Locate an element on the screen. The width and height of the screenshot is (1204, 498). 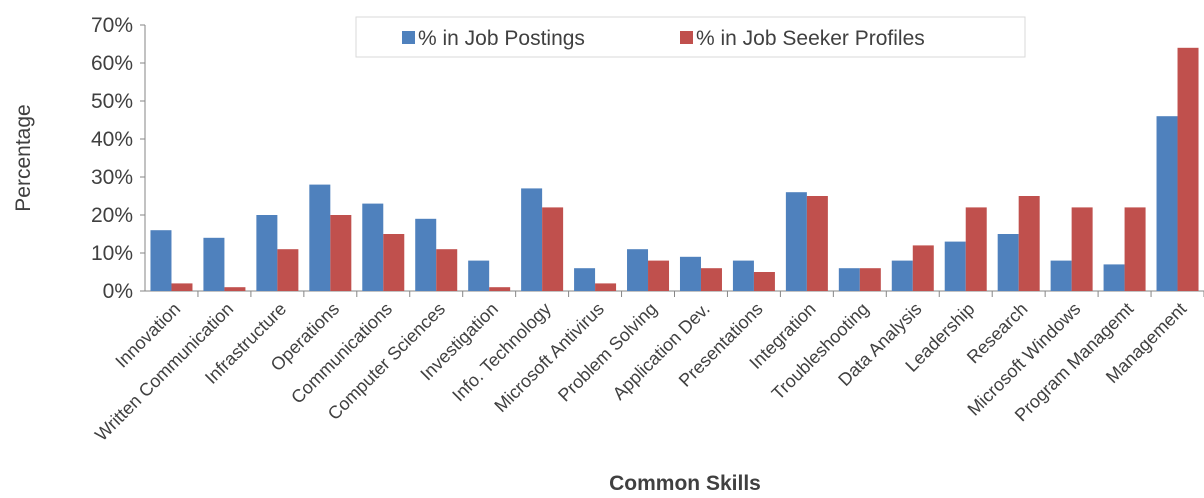
bar-in-job-seeker-profiles-communications is located at coordinates (394, 262).